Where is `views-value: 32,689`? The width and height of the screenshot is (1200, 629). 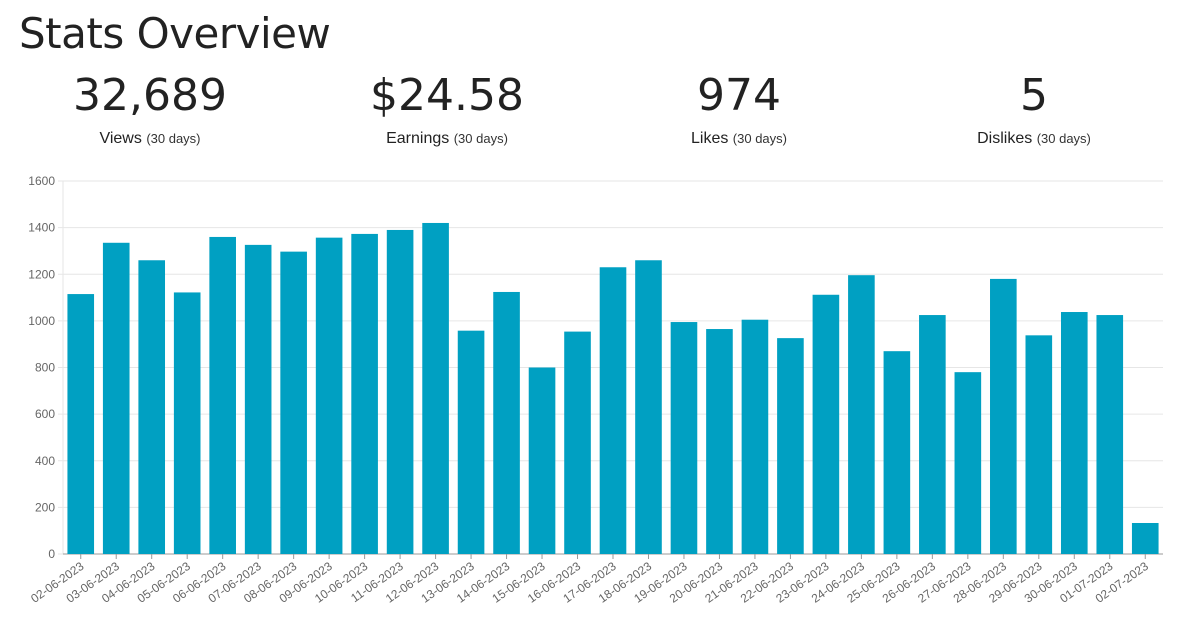
views-value: 32,689 is located at coordinates (150, 95).